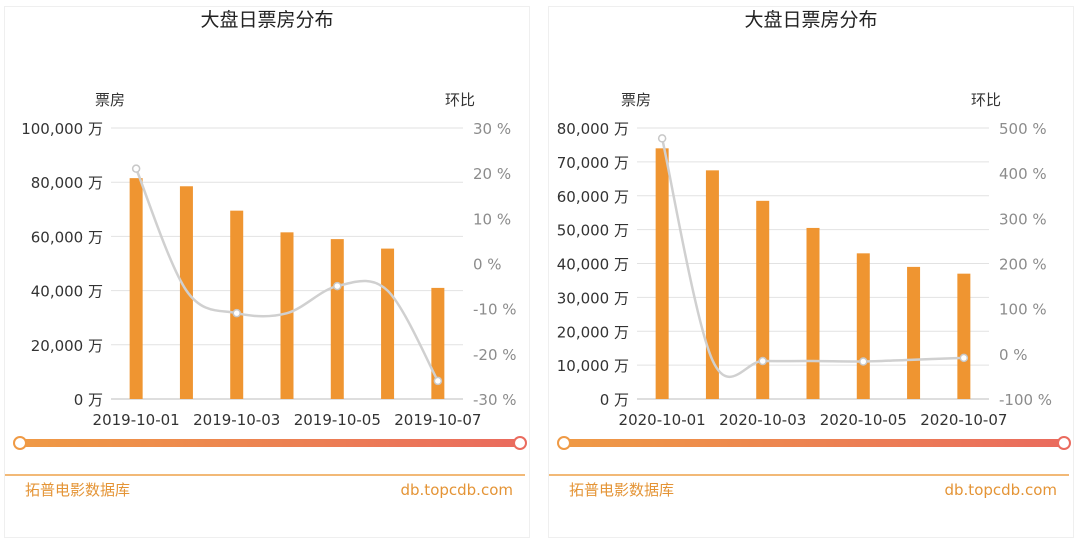 This screenshot has width=1080, height=551. I want to click on y-right-tick-label: 20 %, so click(492, 174).